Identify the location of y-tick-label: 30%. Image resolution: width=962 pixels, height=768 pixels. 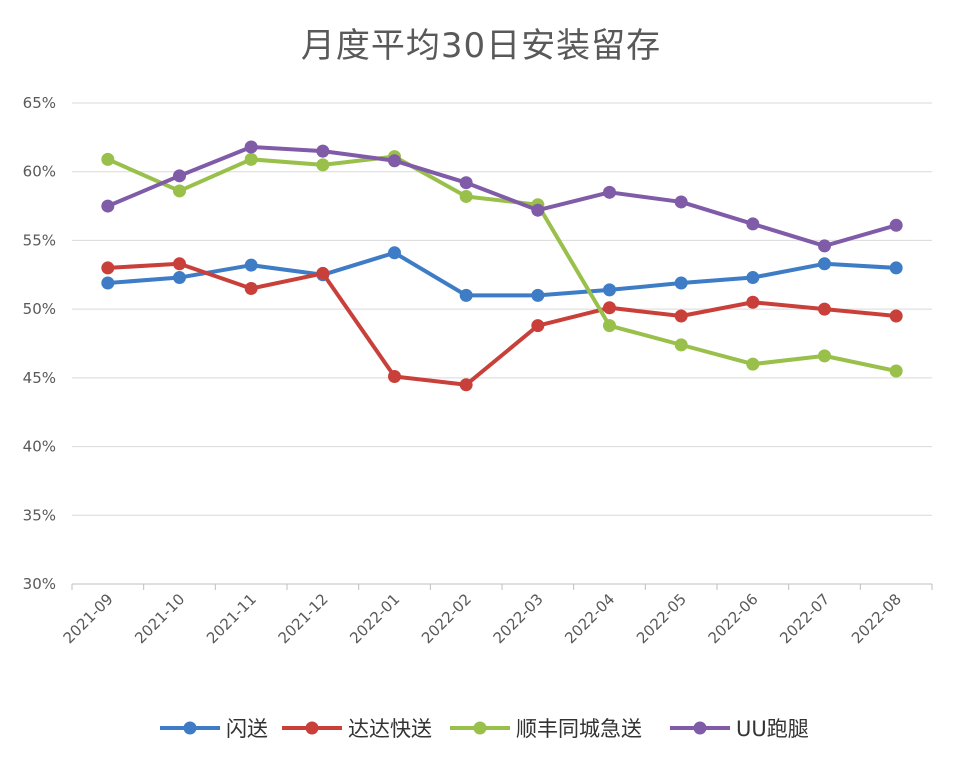
(39, 584).